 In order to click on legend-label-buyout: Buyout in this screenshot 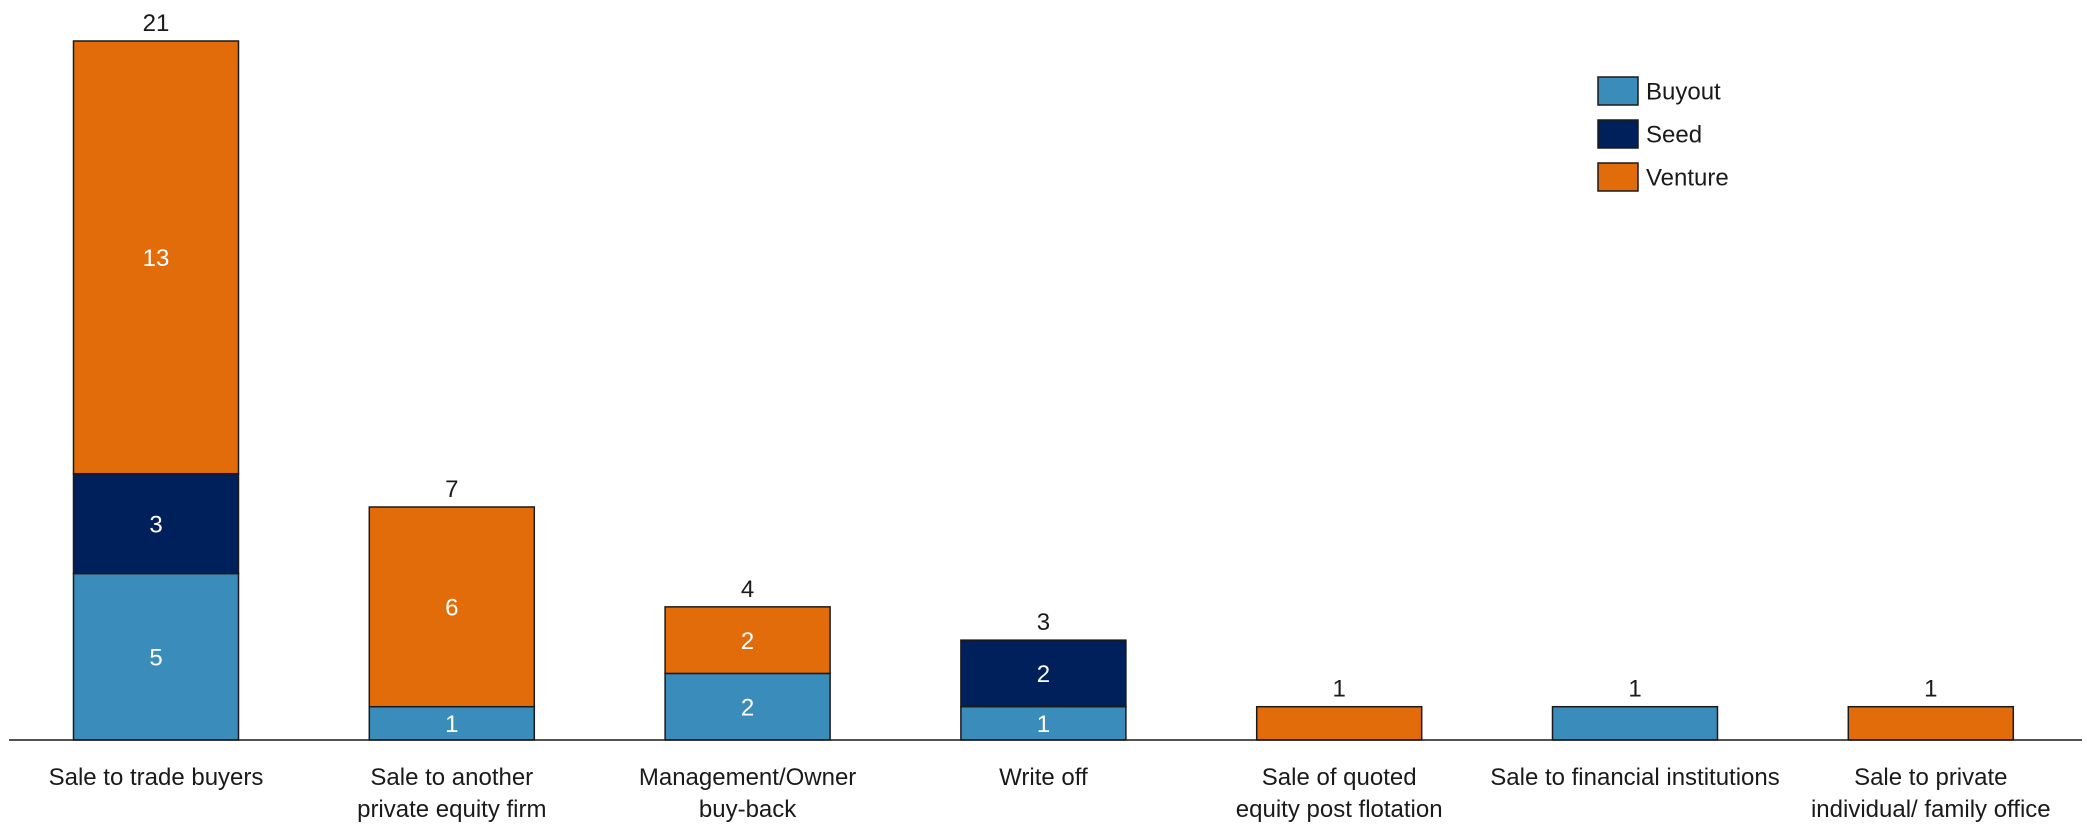, I will do `click(1683, 92)`.